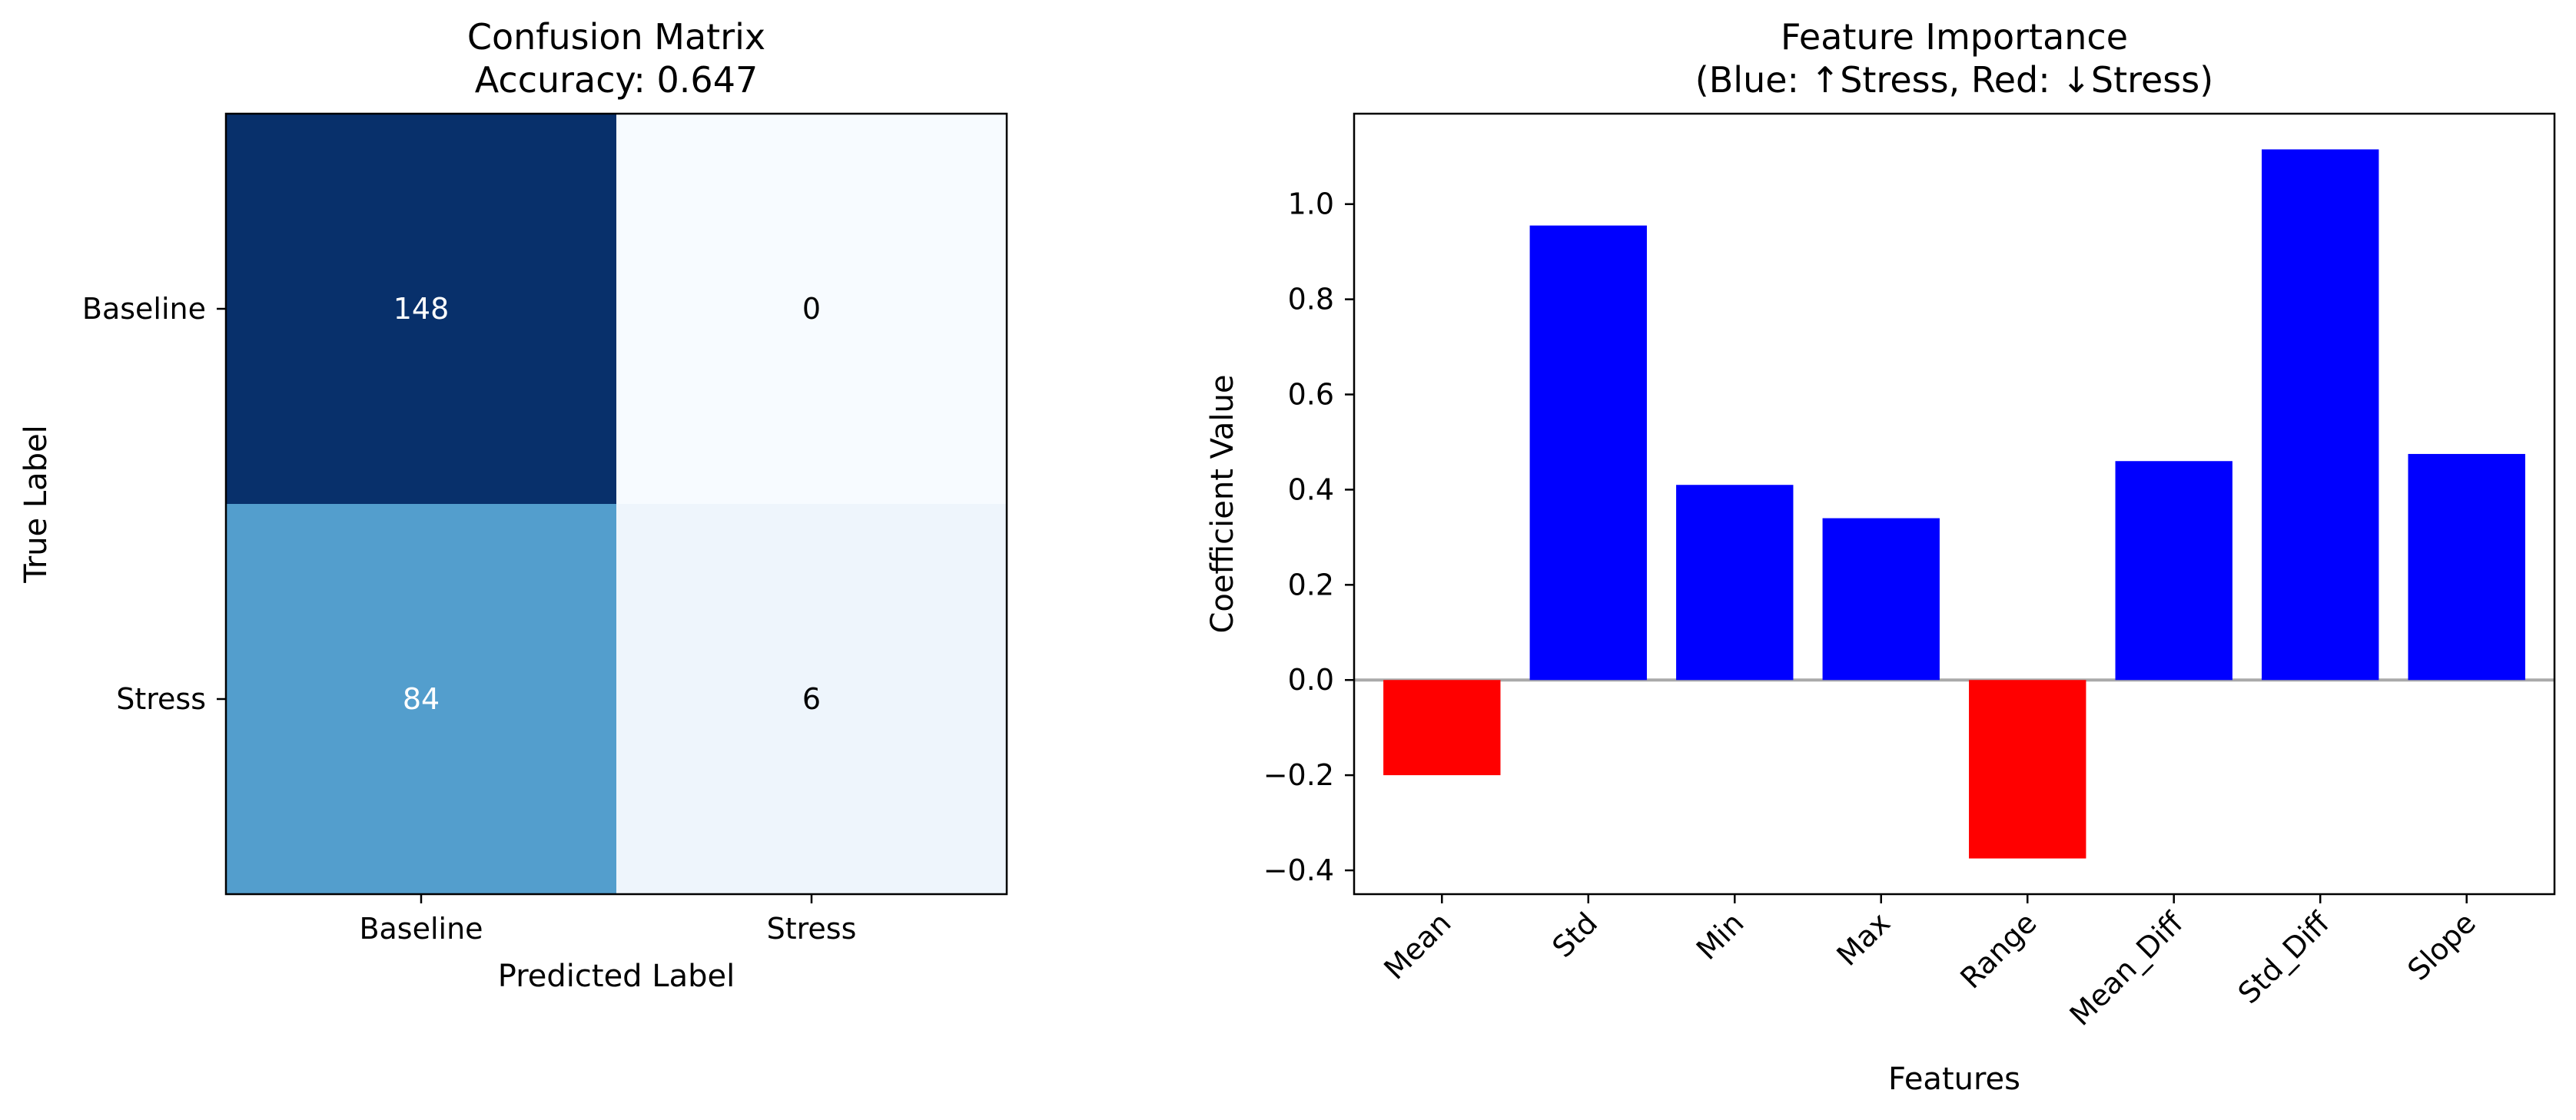  Describe the element at coordinates (161, 699) in the screenshot. I see `cm-y-tick-label: Stress` at that location.